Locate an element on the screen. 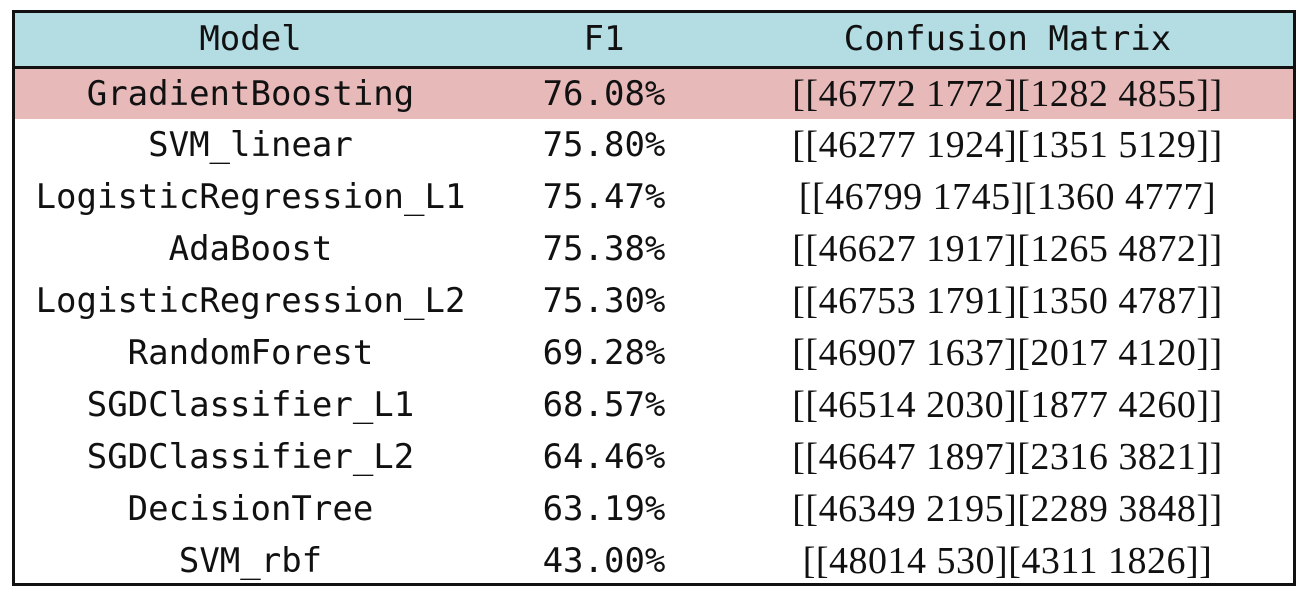 Image resolution: width=1312 pixels, height=604 pixels. confusion-matrix-cell: [[46799 1745][1360 4777] is located at coordinates (1007, 197).